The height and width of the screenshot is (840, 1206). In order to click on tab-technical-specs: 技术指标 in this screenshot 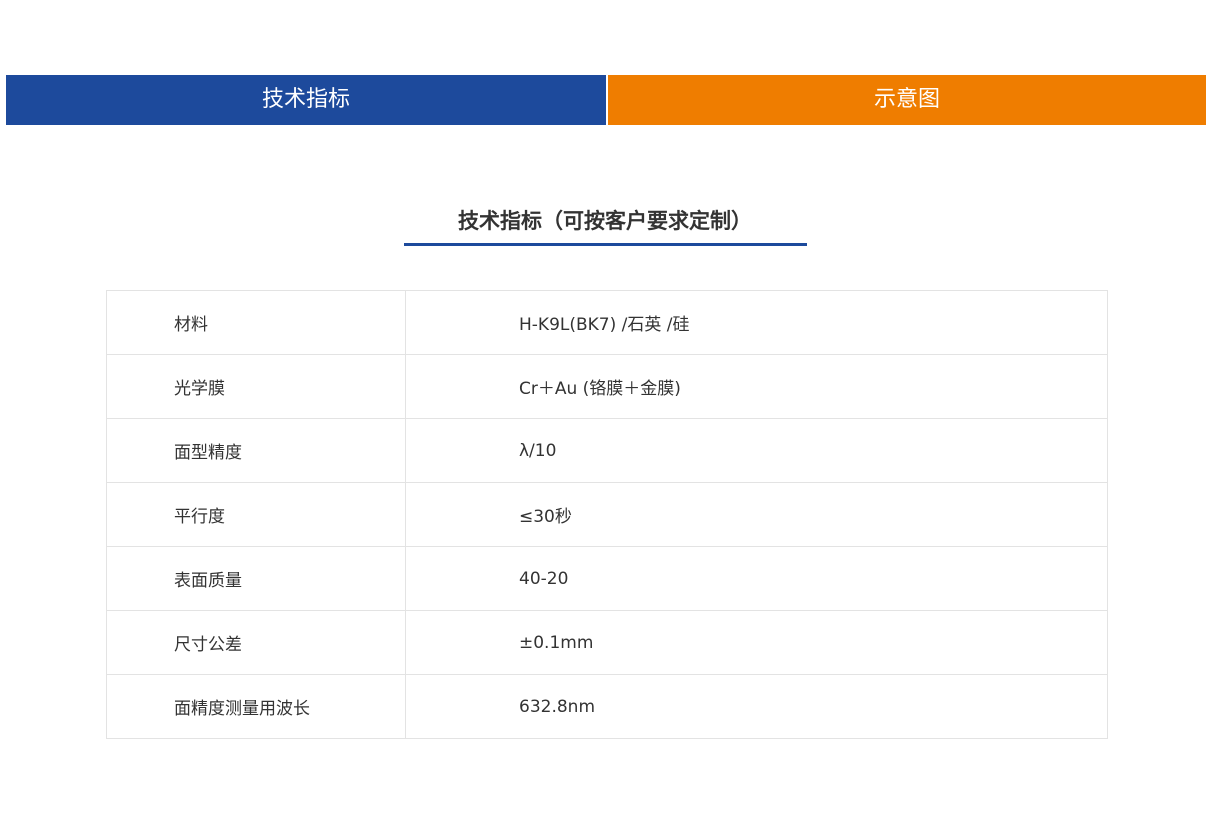, I will do `click(306, 100)`.